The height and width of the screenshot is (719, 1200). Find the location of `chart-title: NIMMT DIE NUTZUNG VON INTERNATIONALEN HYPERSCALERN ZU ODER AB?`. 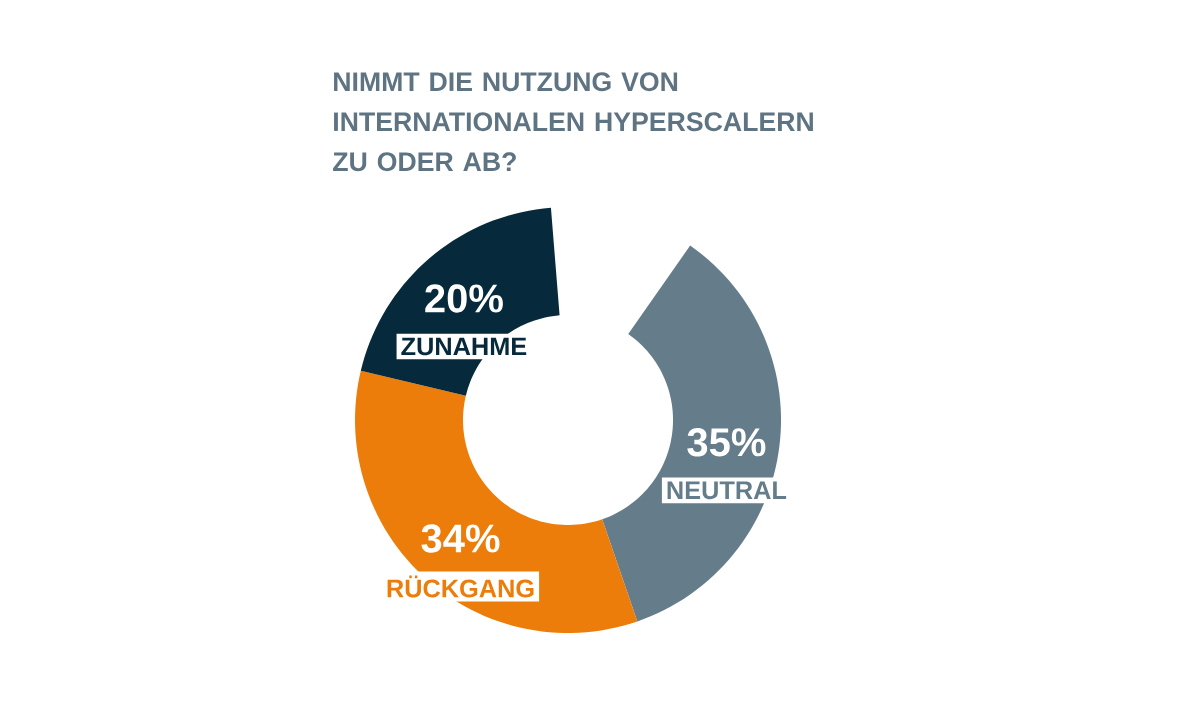

chart-title: NIMMT DIE NUTZUNG VON INTERNATIONALEN HYPERSCALERN ZU ODER AB? is located at coordinates (573, 122).